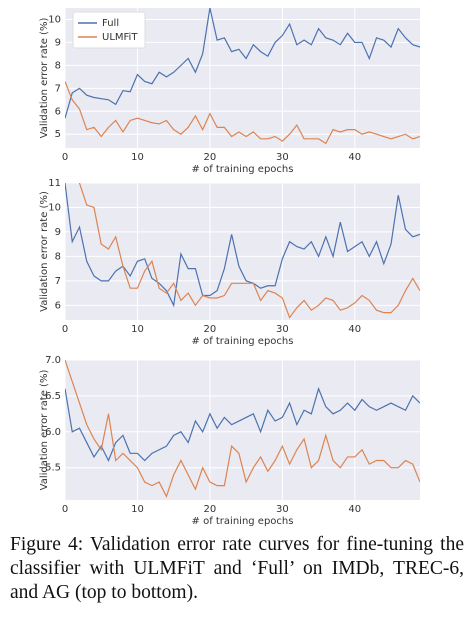 This screenshot has width=474, height=620. What do you see at coordinates (54, 183) in the screenshot?
I see `y-tick-label: 11` at bounding box center [54, 183].